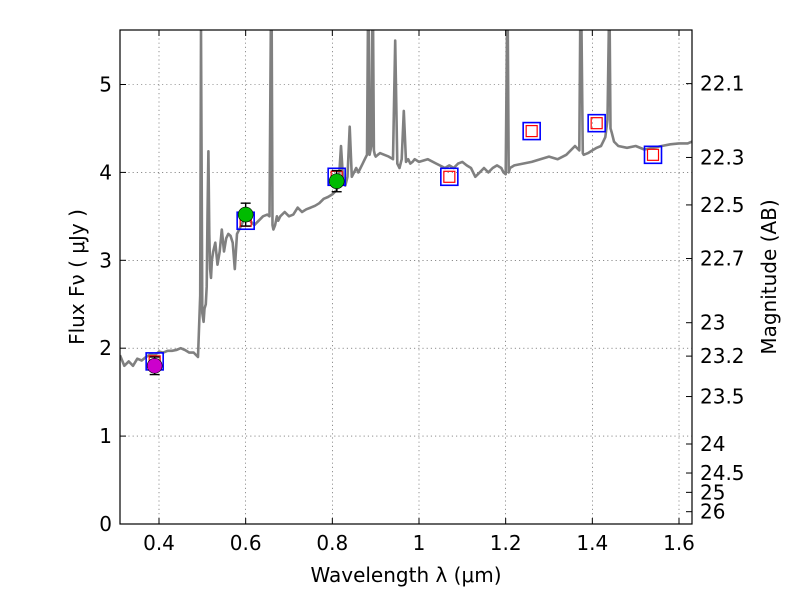  I want to click on y2-tick-label: 23, so click(712, 323).